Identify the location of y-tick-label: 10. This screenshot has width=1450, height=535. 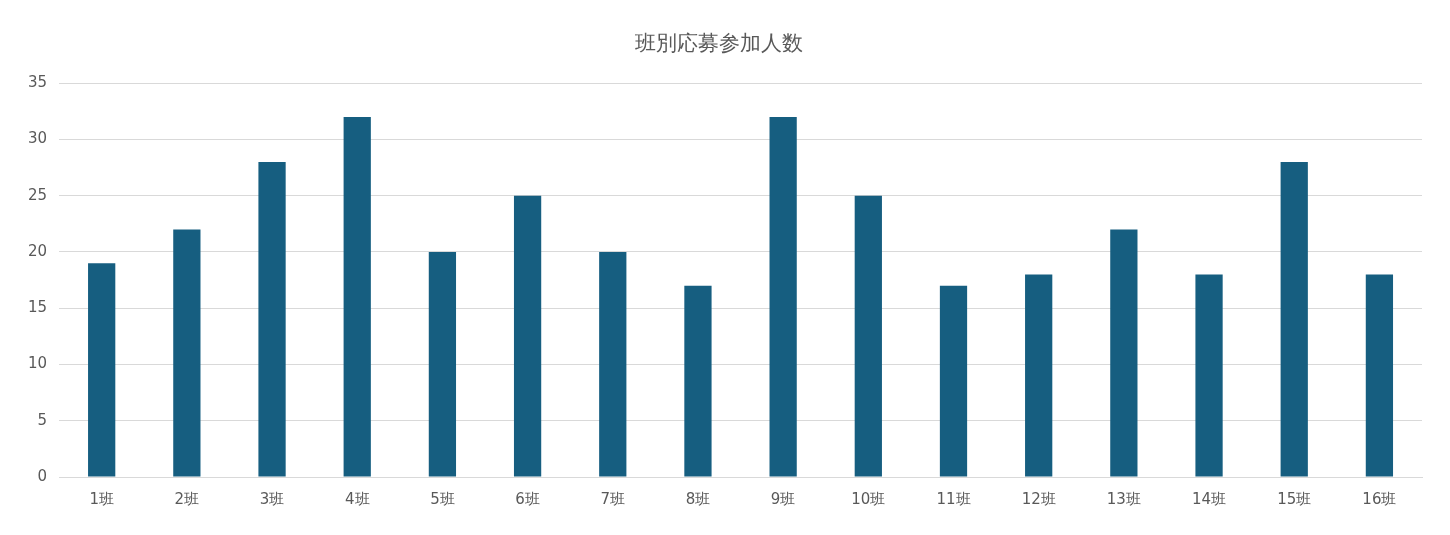
(37, 363).